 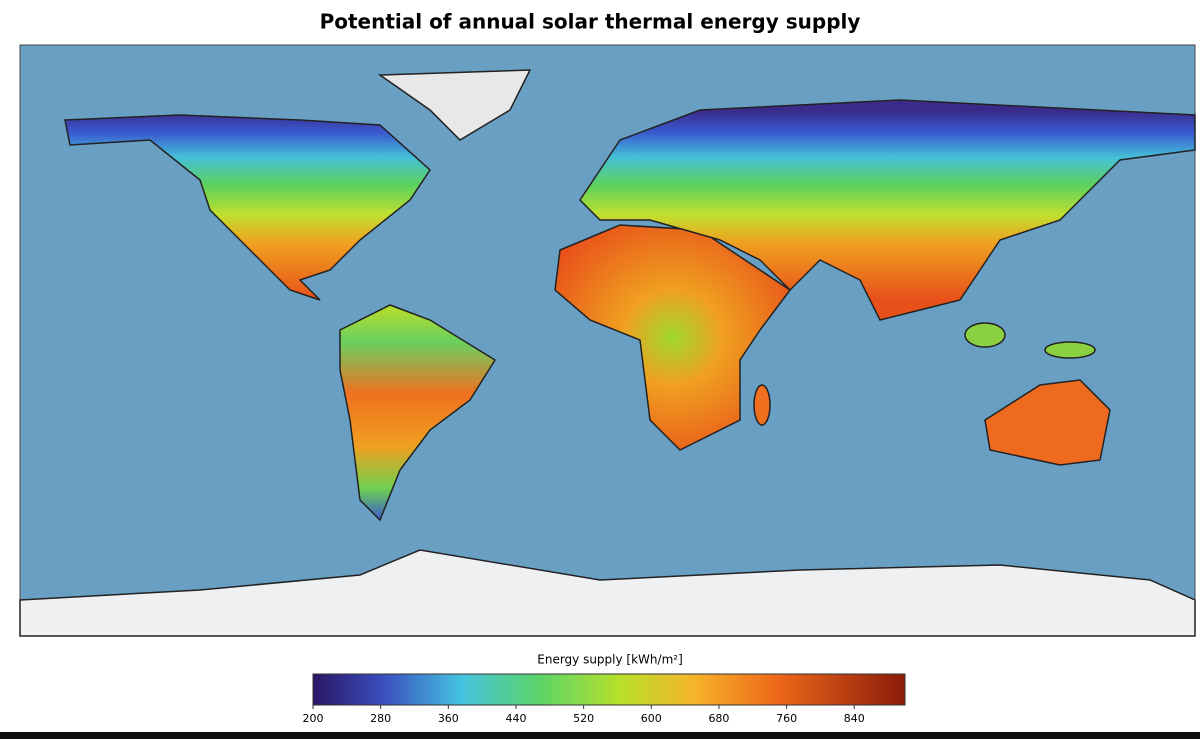 What do you see at coordinates (418, 413) in the screenshot?
I see `south-america` at bounding box center [418, 413].